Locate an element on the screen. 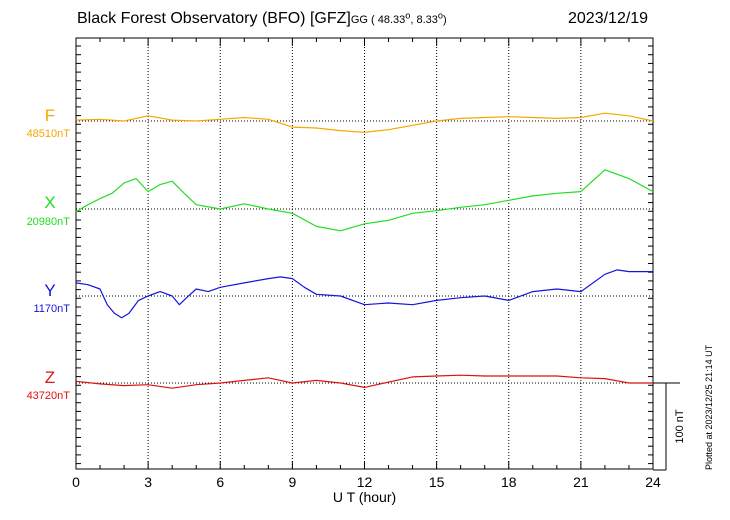 This screenshot has height=520, width=730. series-name-x: X is located at coordinates (49, 202).